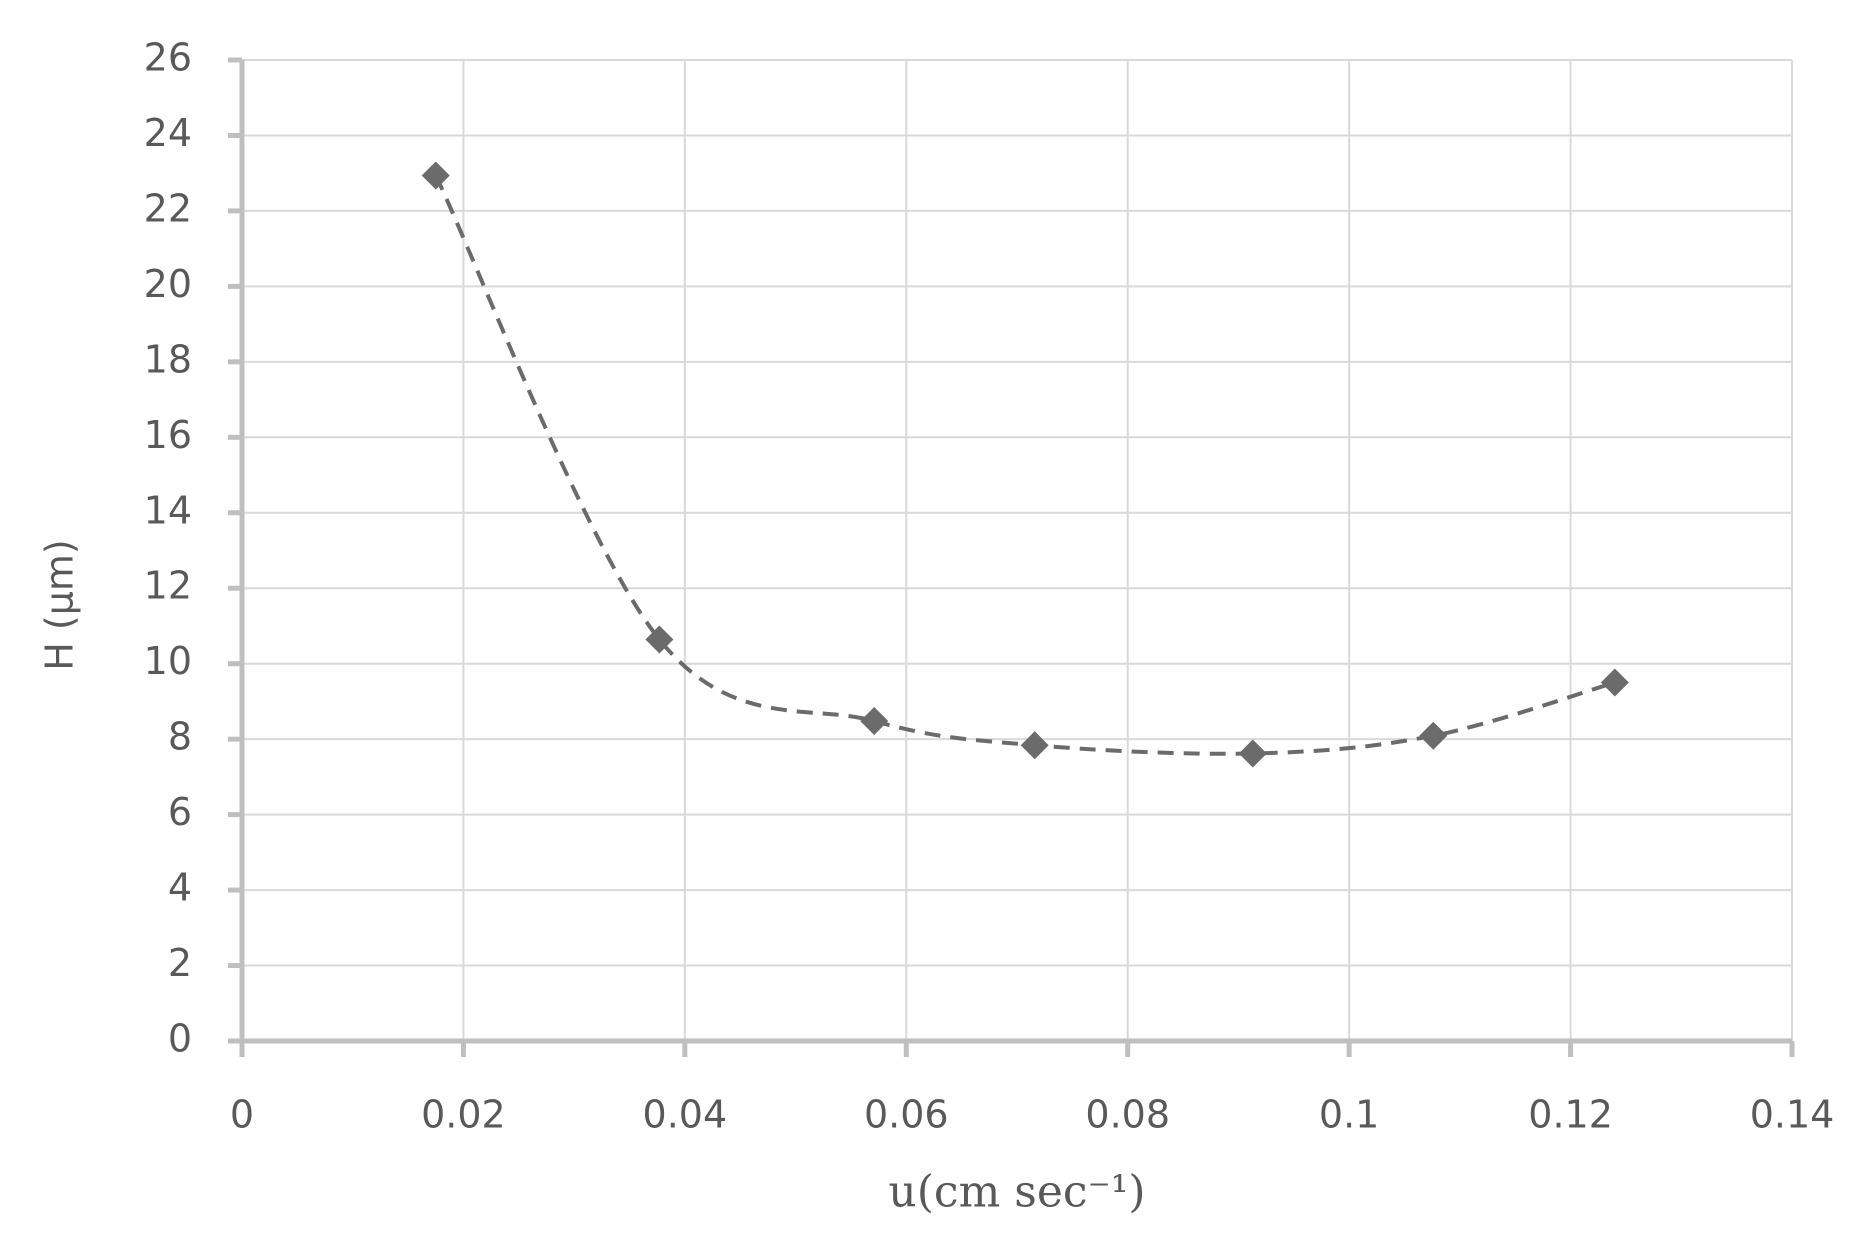 The image size is (1866, 1244). What do you see at coordinates (180, 1039) in the screenshot?
I see `y-tick-label: 0` at bounding box center [180, 1039].